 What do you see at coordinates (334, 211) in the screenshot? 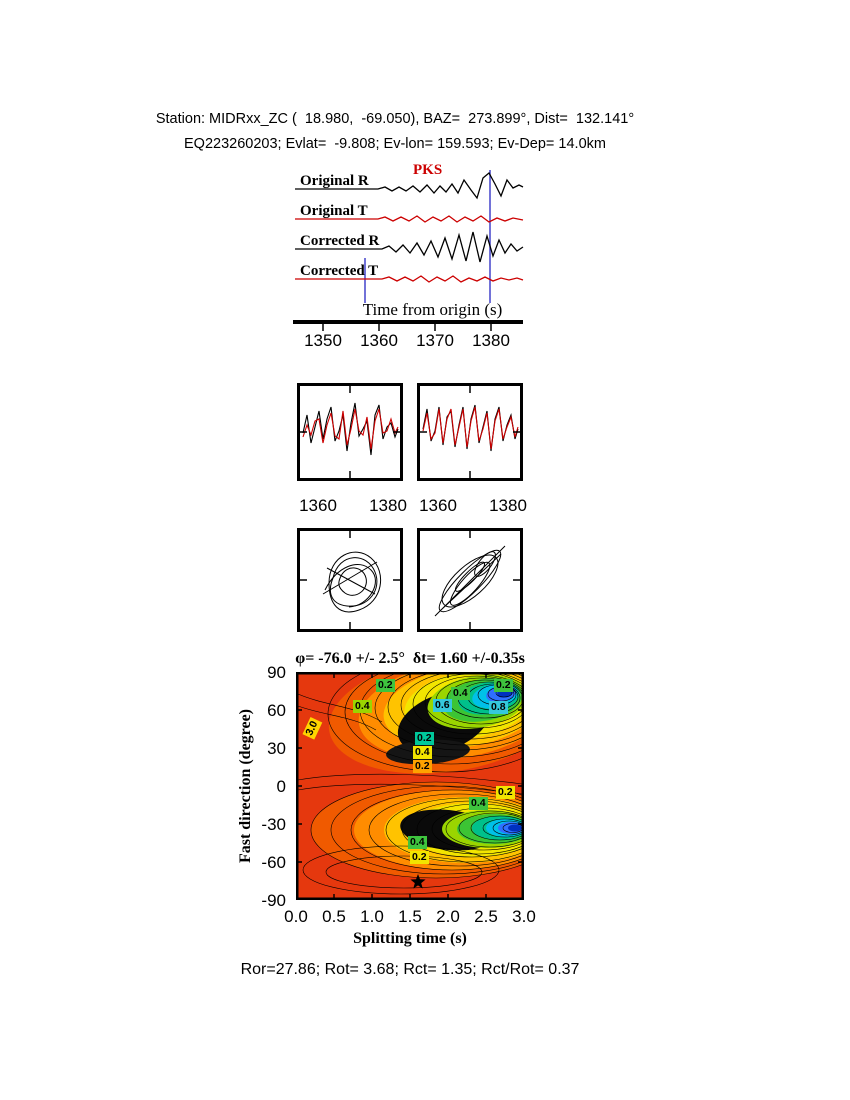
I see `trace-label-original-t: Original T` at bounding box center [334, 211].